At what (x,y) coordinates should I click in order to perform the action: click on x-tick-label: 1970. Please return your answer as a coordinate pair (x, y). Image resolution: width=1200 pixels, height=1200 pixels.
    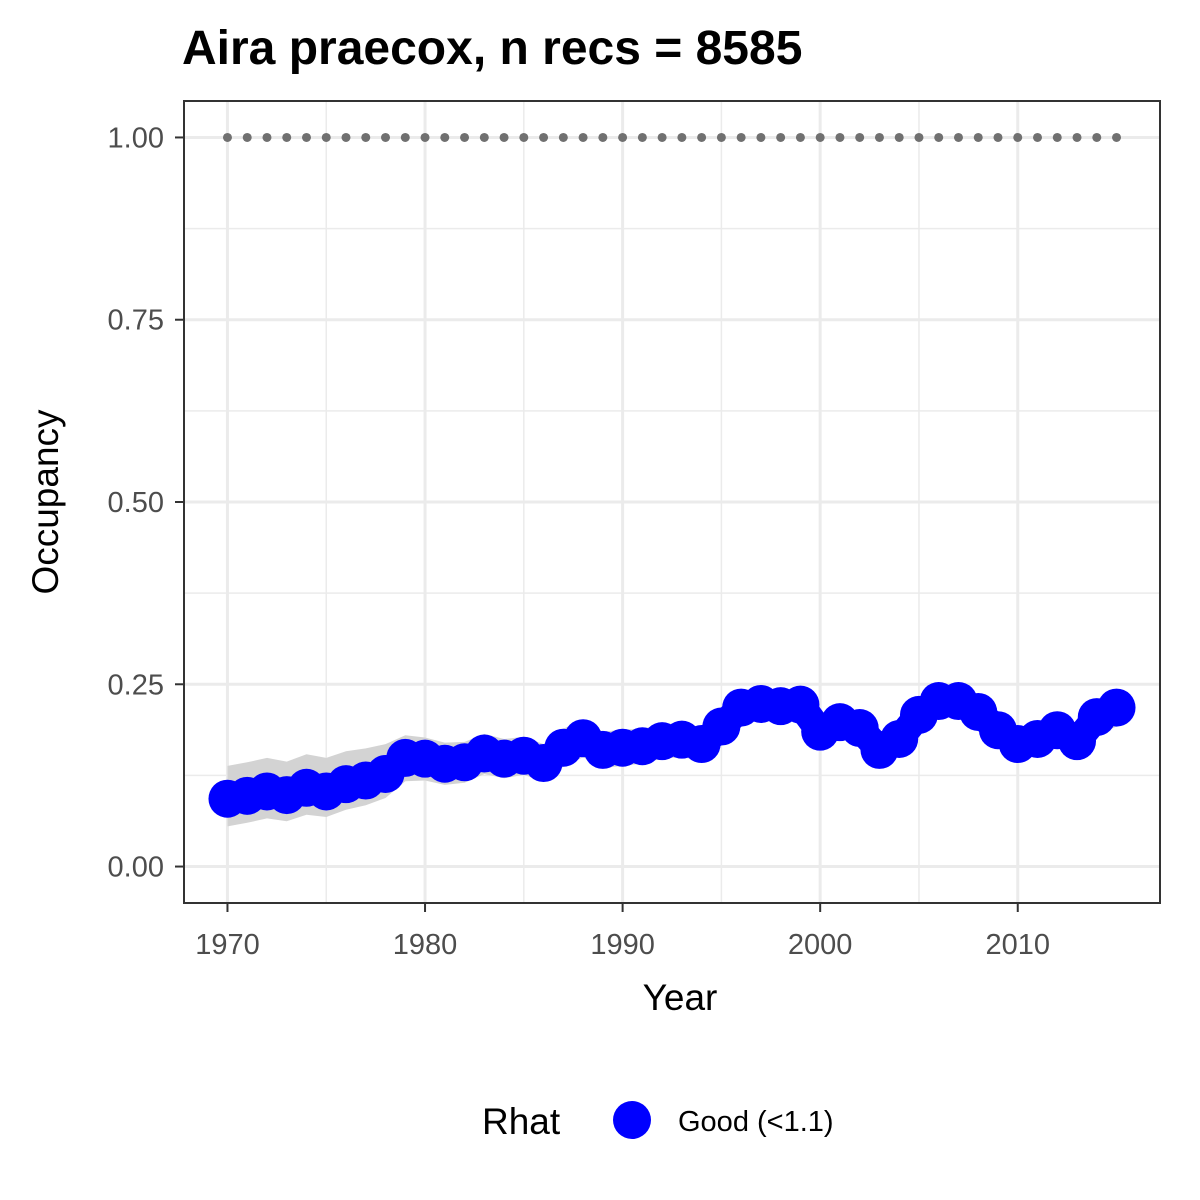
    Looking at the image, I should click on (227, 945).